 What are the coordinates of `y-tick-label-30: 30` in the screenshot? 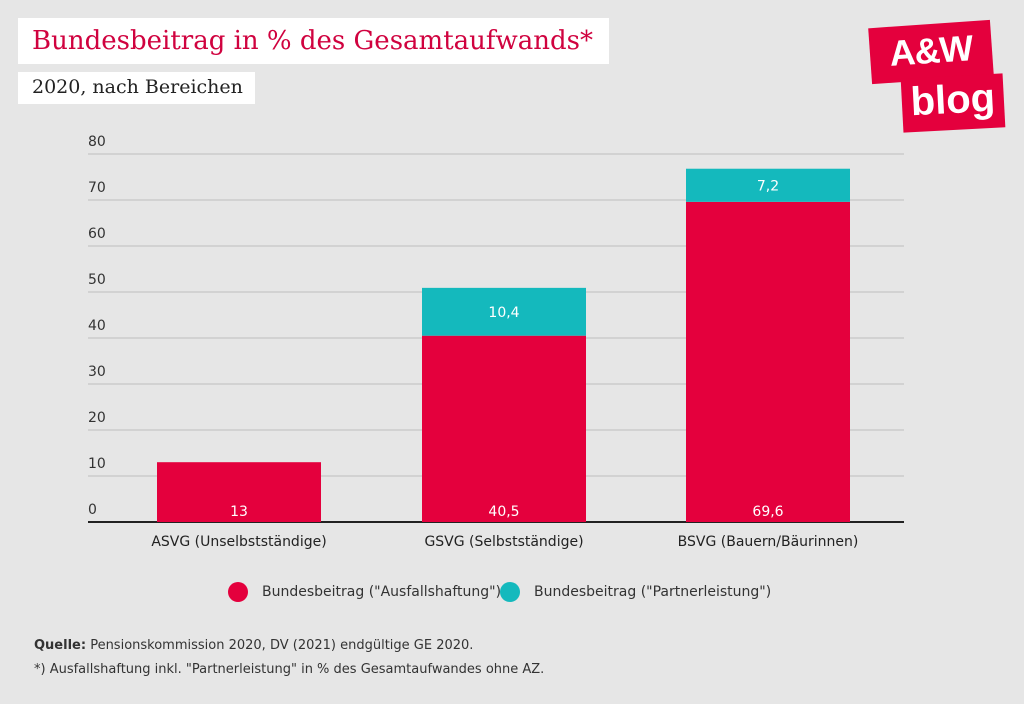 It's located at (97, 372).